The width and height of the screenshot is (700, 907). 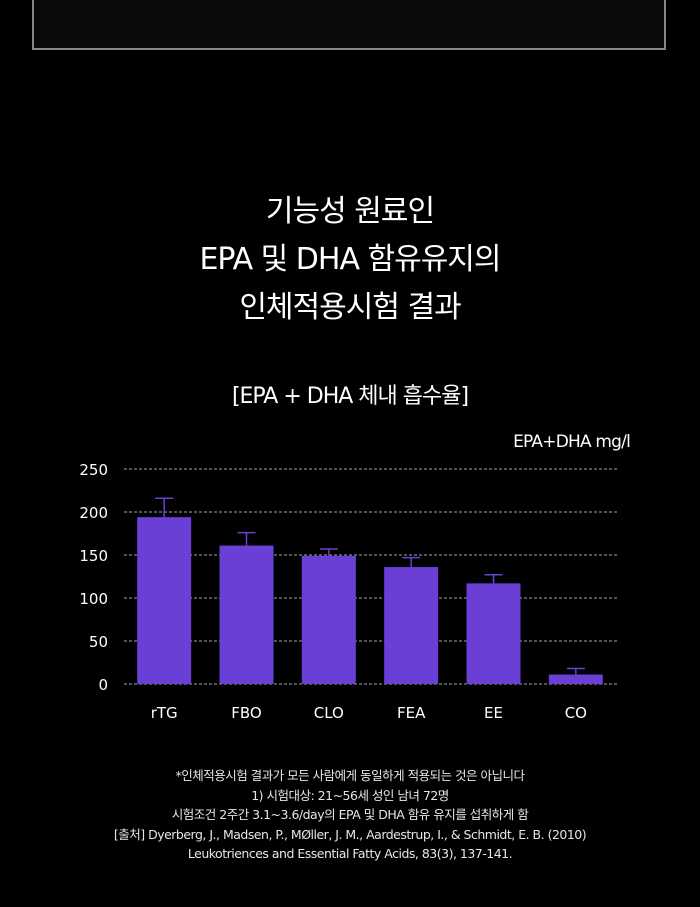 What do you see at coordinates (246, 614) in the screenshot?
I see `bar-fbo` at bounding box center [246, 614].